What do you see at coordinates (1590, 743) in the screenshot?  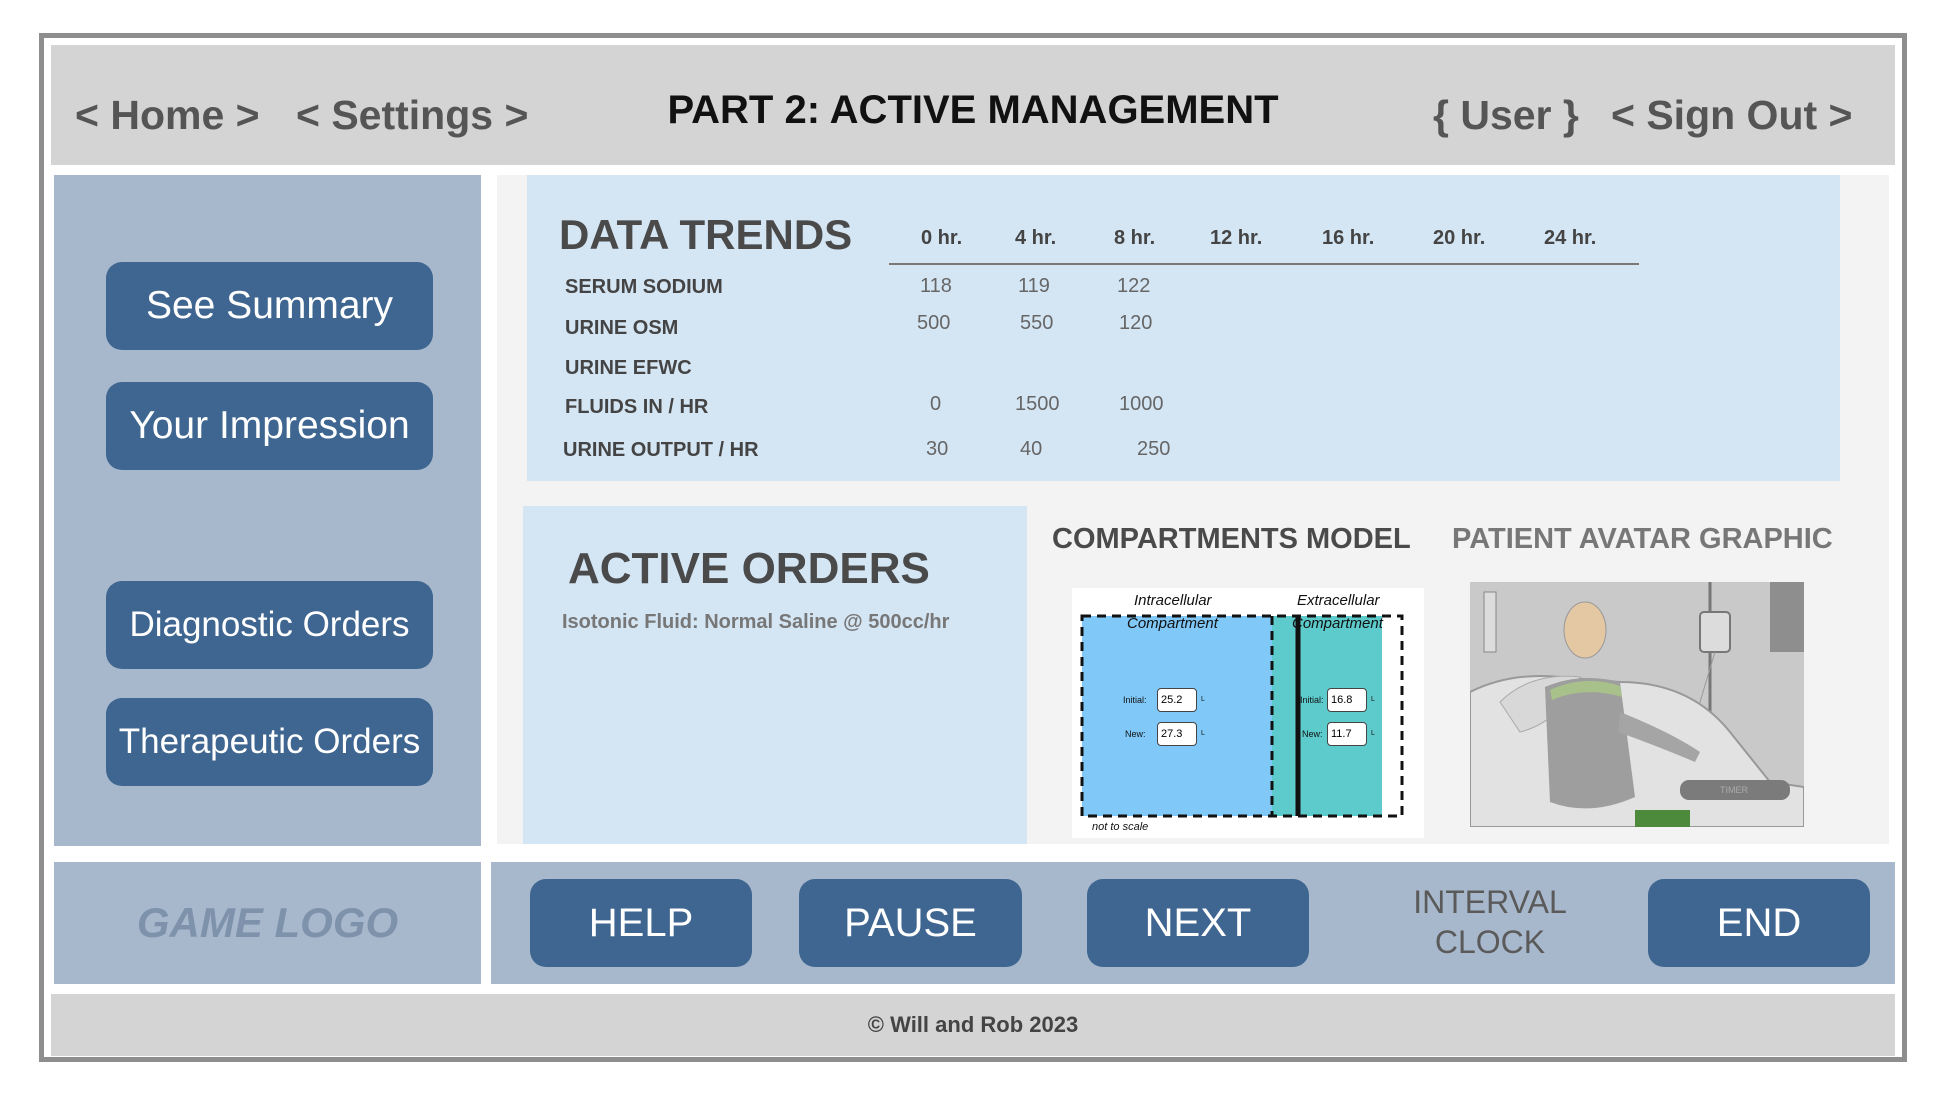 I see `blanket` at bounding box center [1590, 743].